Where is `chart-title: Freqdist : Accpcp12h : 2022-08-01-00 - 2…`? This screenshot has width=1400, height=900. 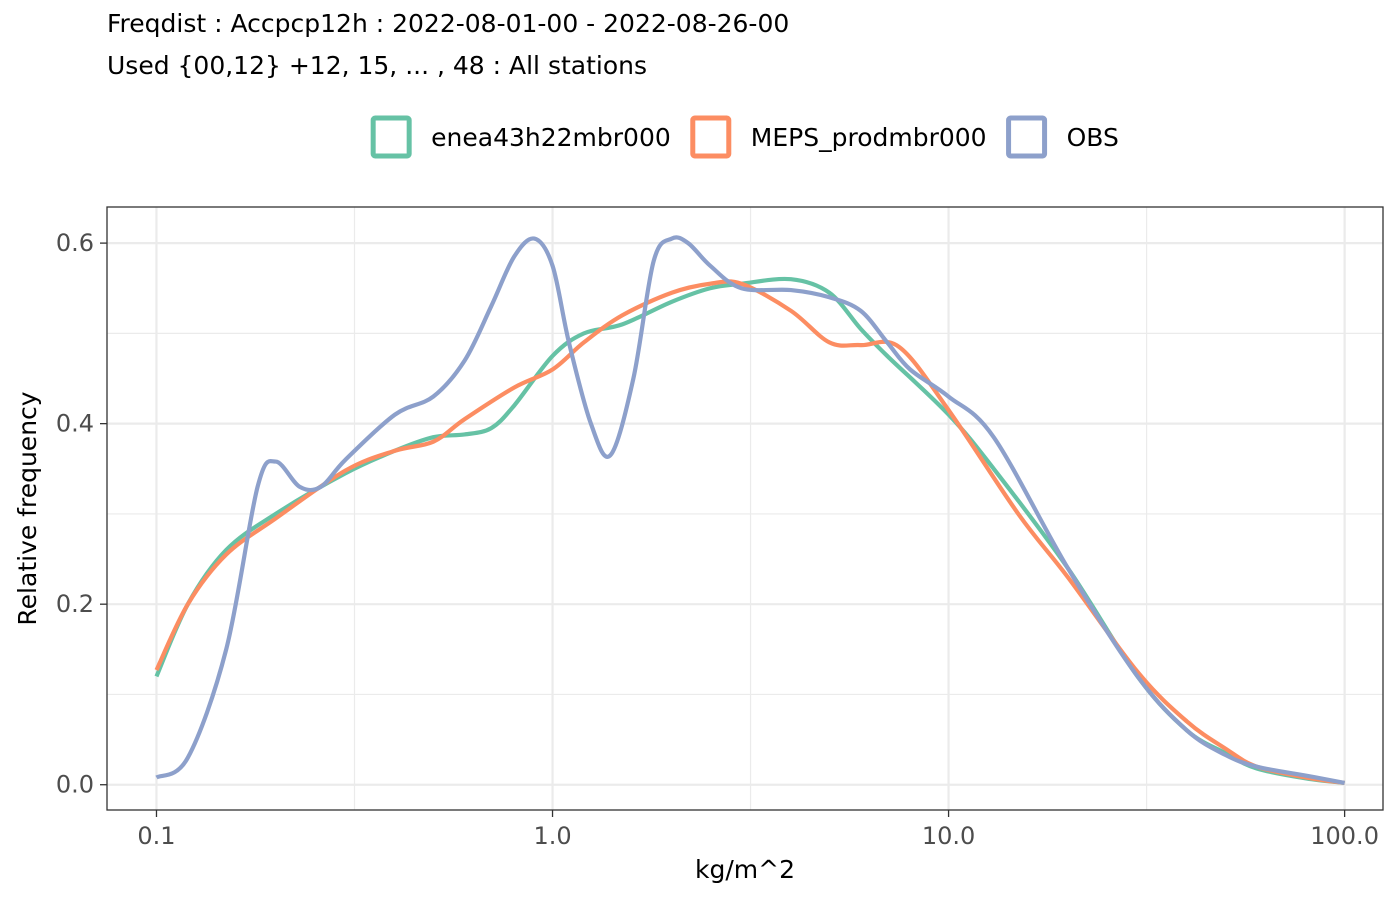
chart-title: Freqdist : Accpcp12h : 2022-08-01-00 - 2… is located at coordinates (448, 23).